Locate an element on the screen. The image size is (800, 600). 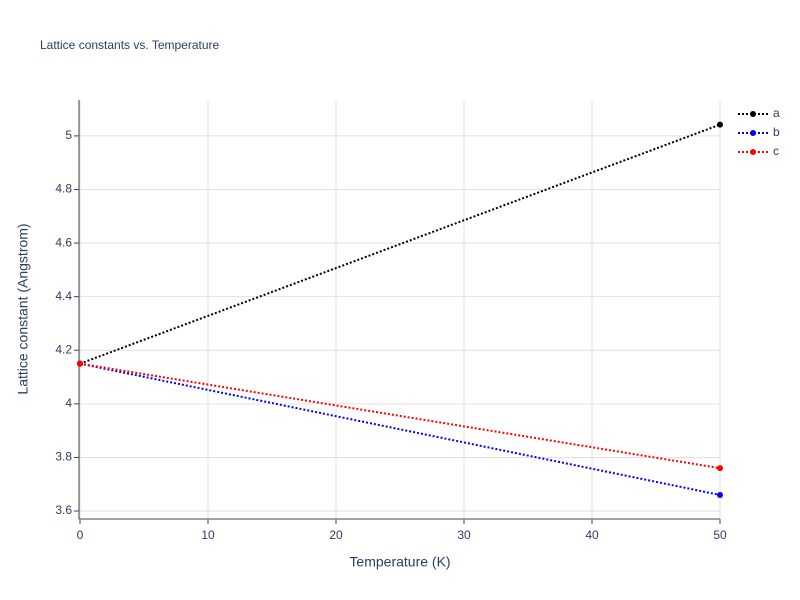
x-tick-label: 0 is located at coordinates (80, 535).